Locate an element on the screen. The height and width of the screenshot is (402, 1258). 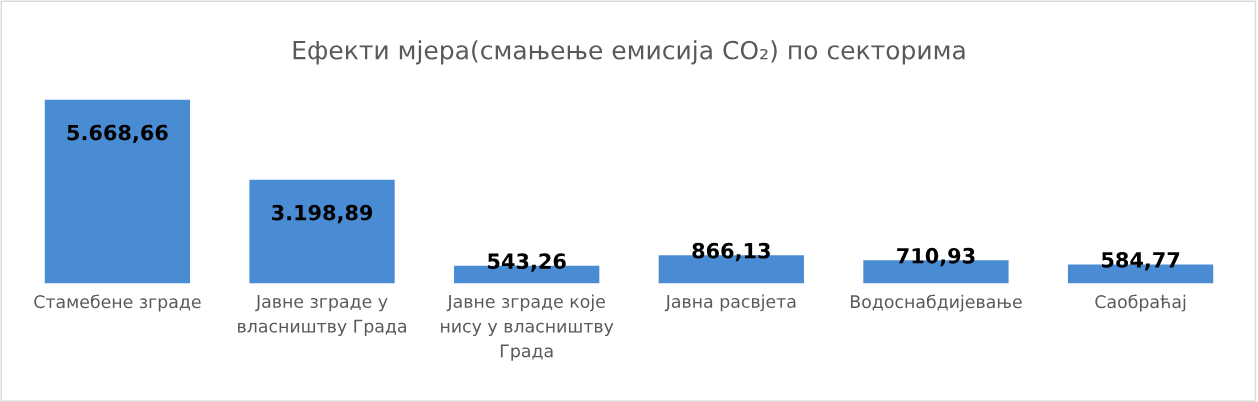
data-label: 3.198,89 is located at coordinates (322, 214).